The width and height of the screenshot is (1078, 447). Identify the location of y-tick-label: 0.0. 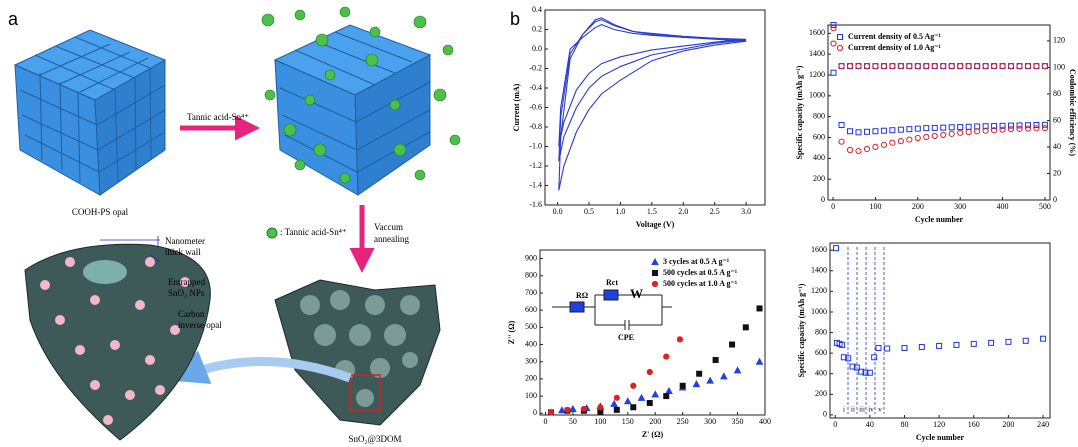
(537, 48).